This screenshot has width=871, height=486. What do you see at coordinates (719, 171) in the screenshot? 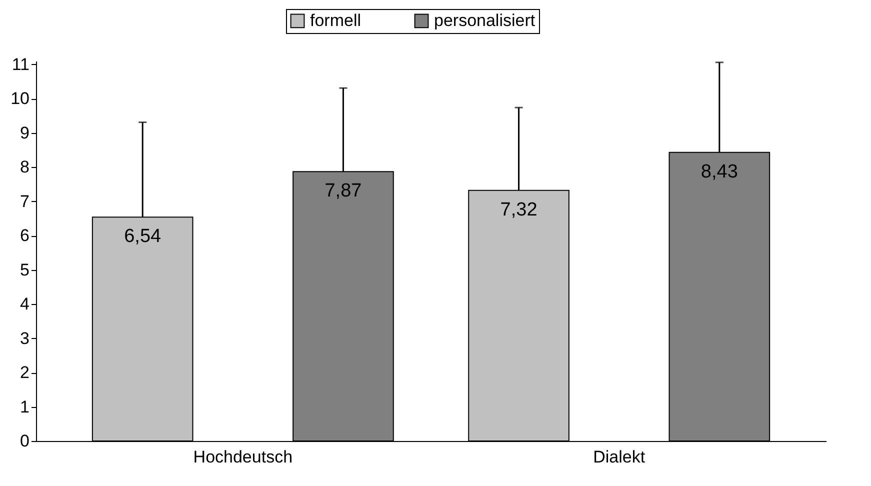
I see `data-label: 8,43` at bounding box center [719, 171].